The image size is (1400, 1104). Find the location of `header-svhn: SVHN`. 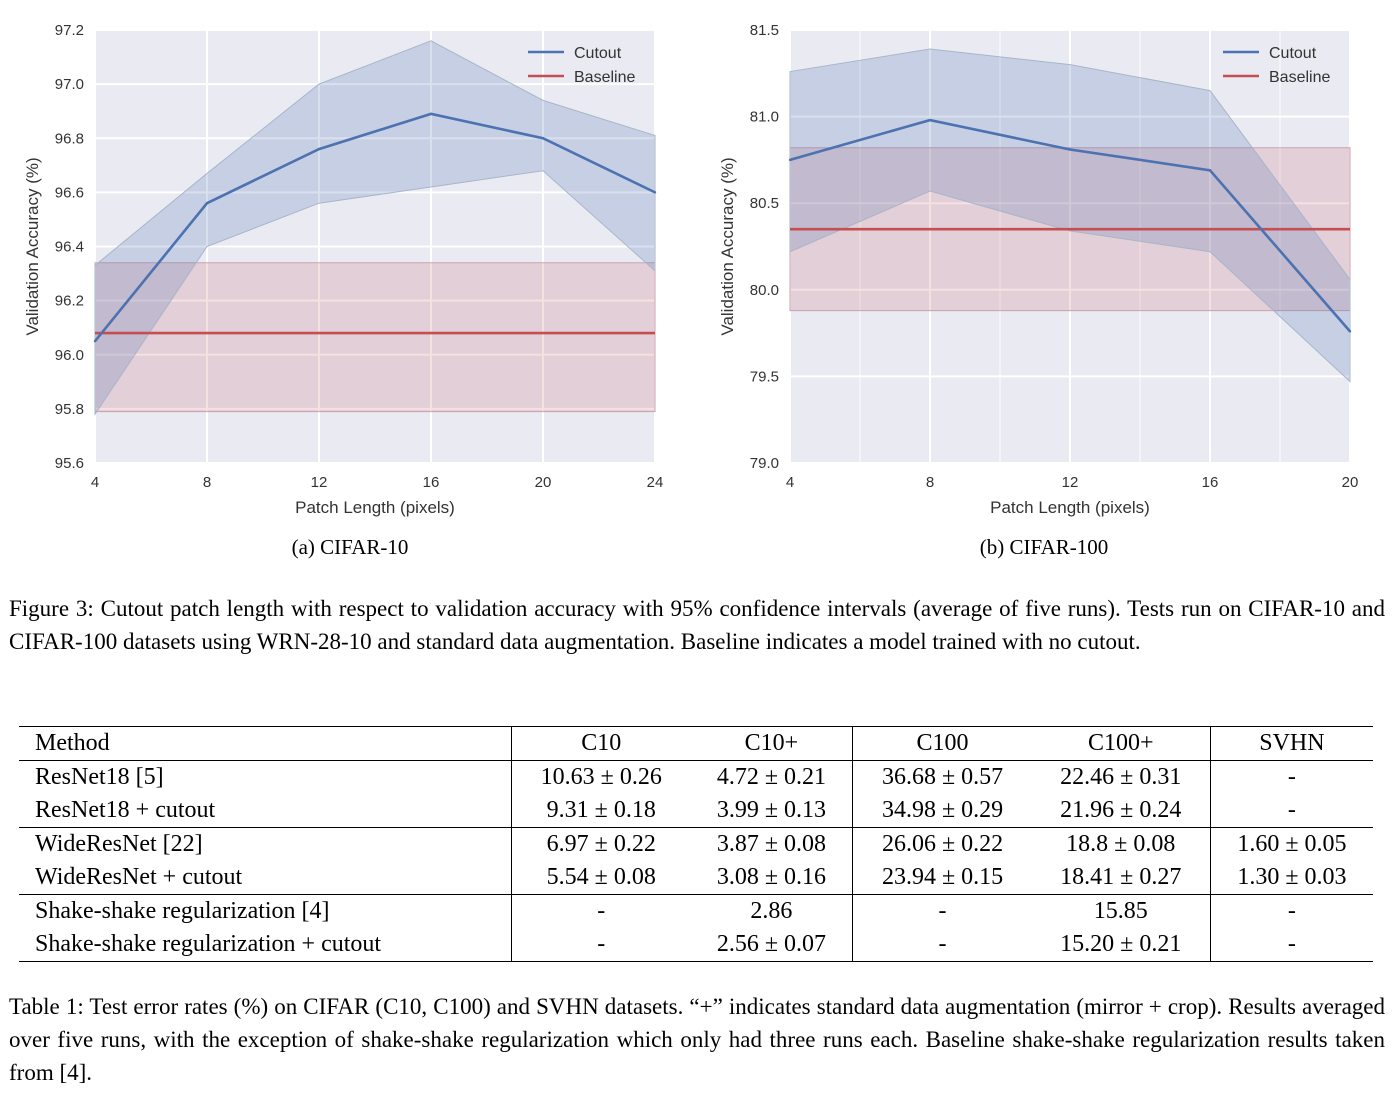

header-svhn: SVHN is located at coordinates (1291, 743).